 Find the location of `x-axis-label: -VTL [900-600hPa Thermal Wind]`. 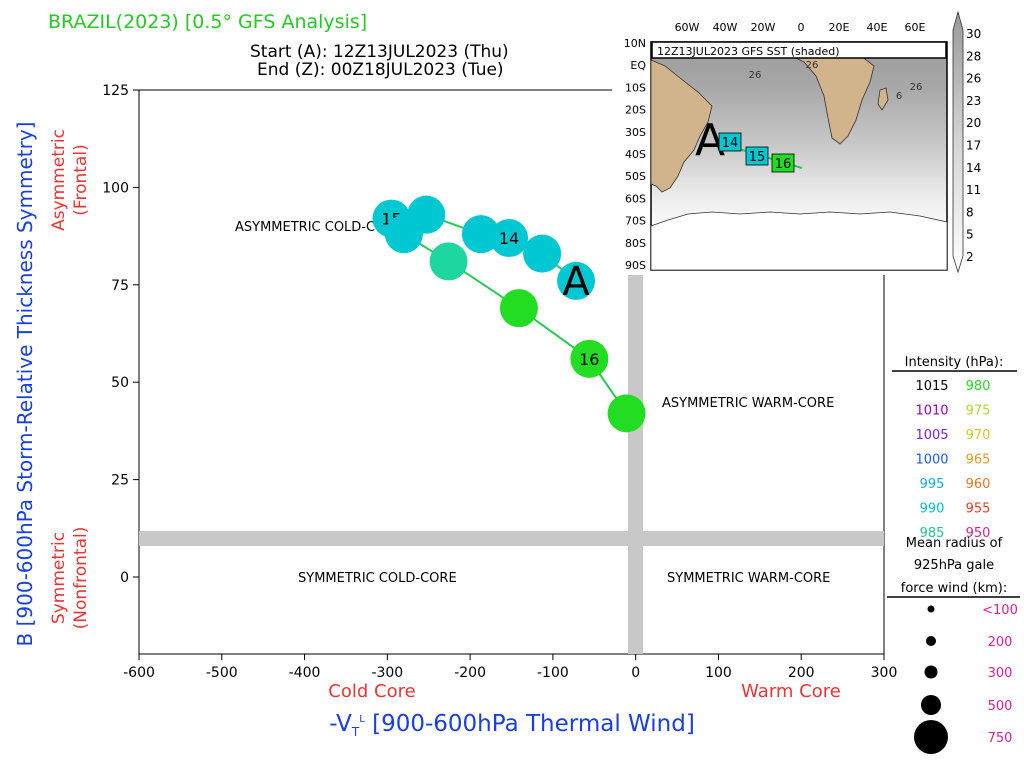

x-axis-label: -VTL [900-600hPa Thermal Wind] is located at coordinates (512, 725).